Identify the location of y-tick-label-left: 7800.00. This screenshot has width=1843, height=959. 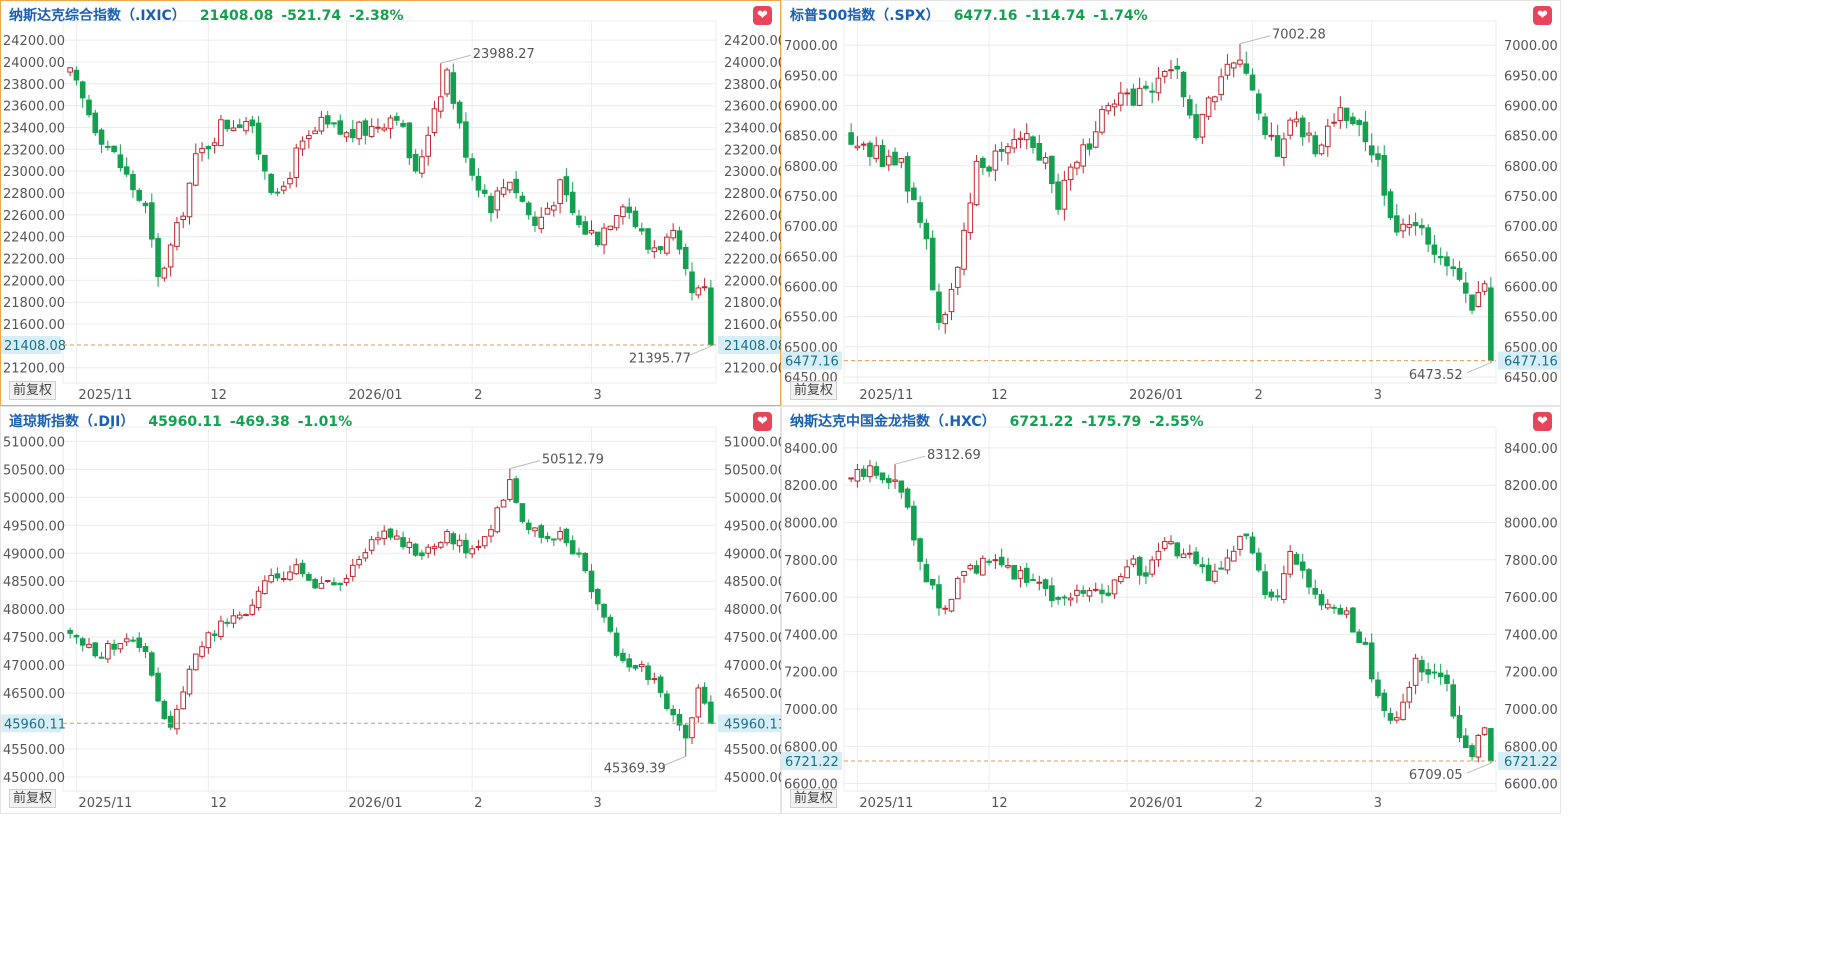
(811, 561).